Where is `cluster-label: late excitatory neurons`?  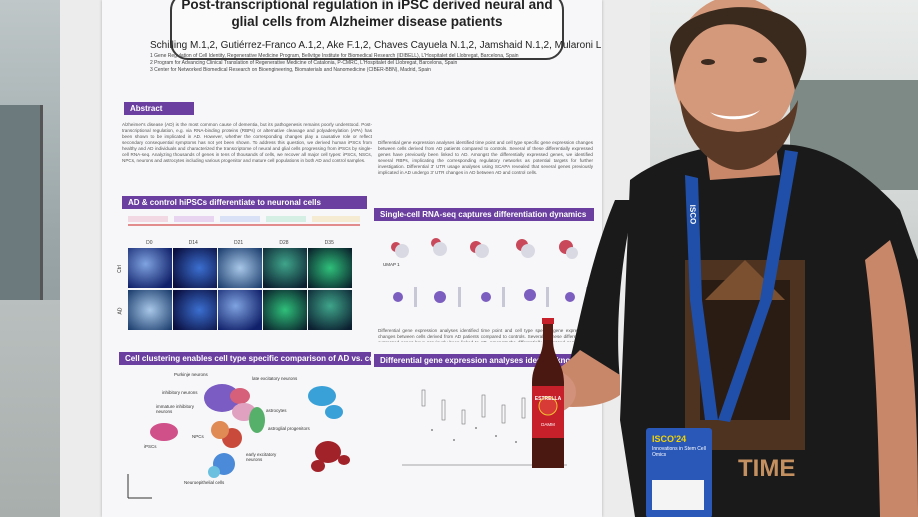 cluster-label: late excitatory neurons is located at coordinates (275, 378).